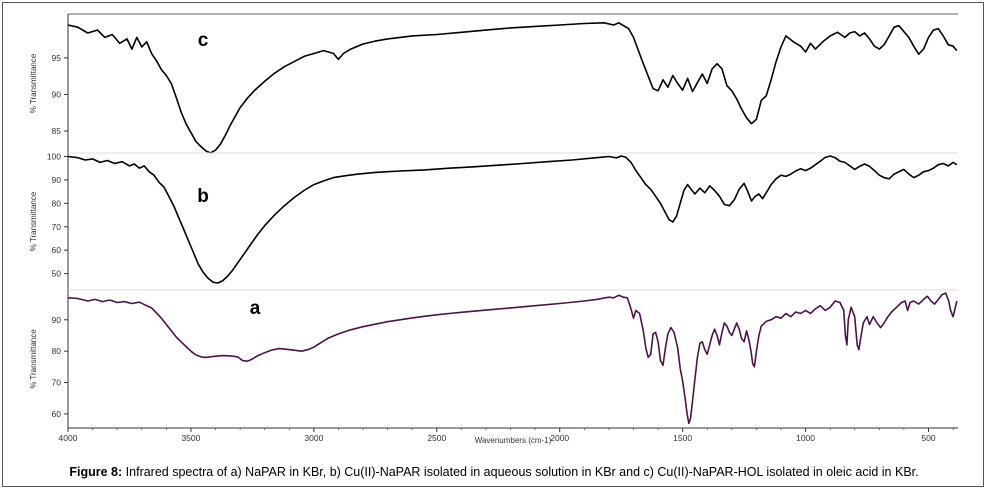 The height and width of the screenshot is (493, 988). Describe the element at coordinates (313, 438) in the screenshot. I see `x-tick-label: 3000` at that location.